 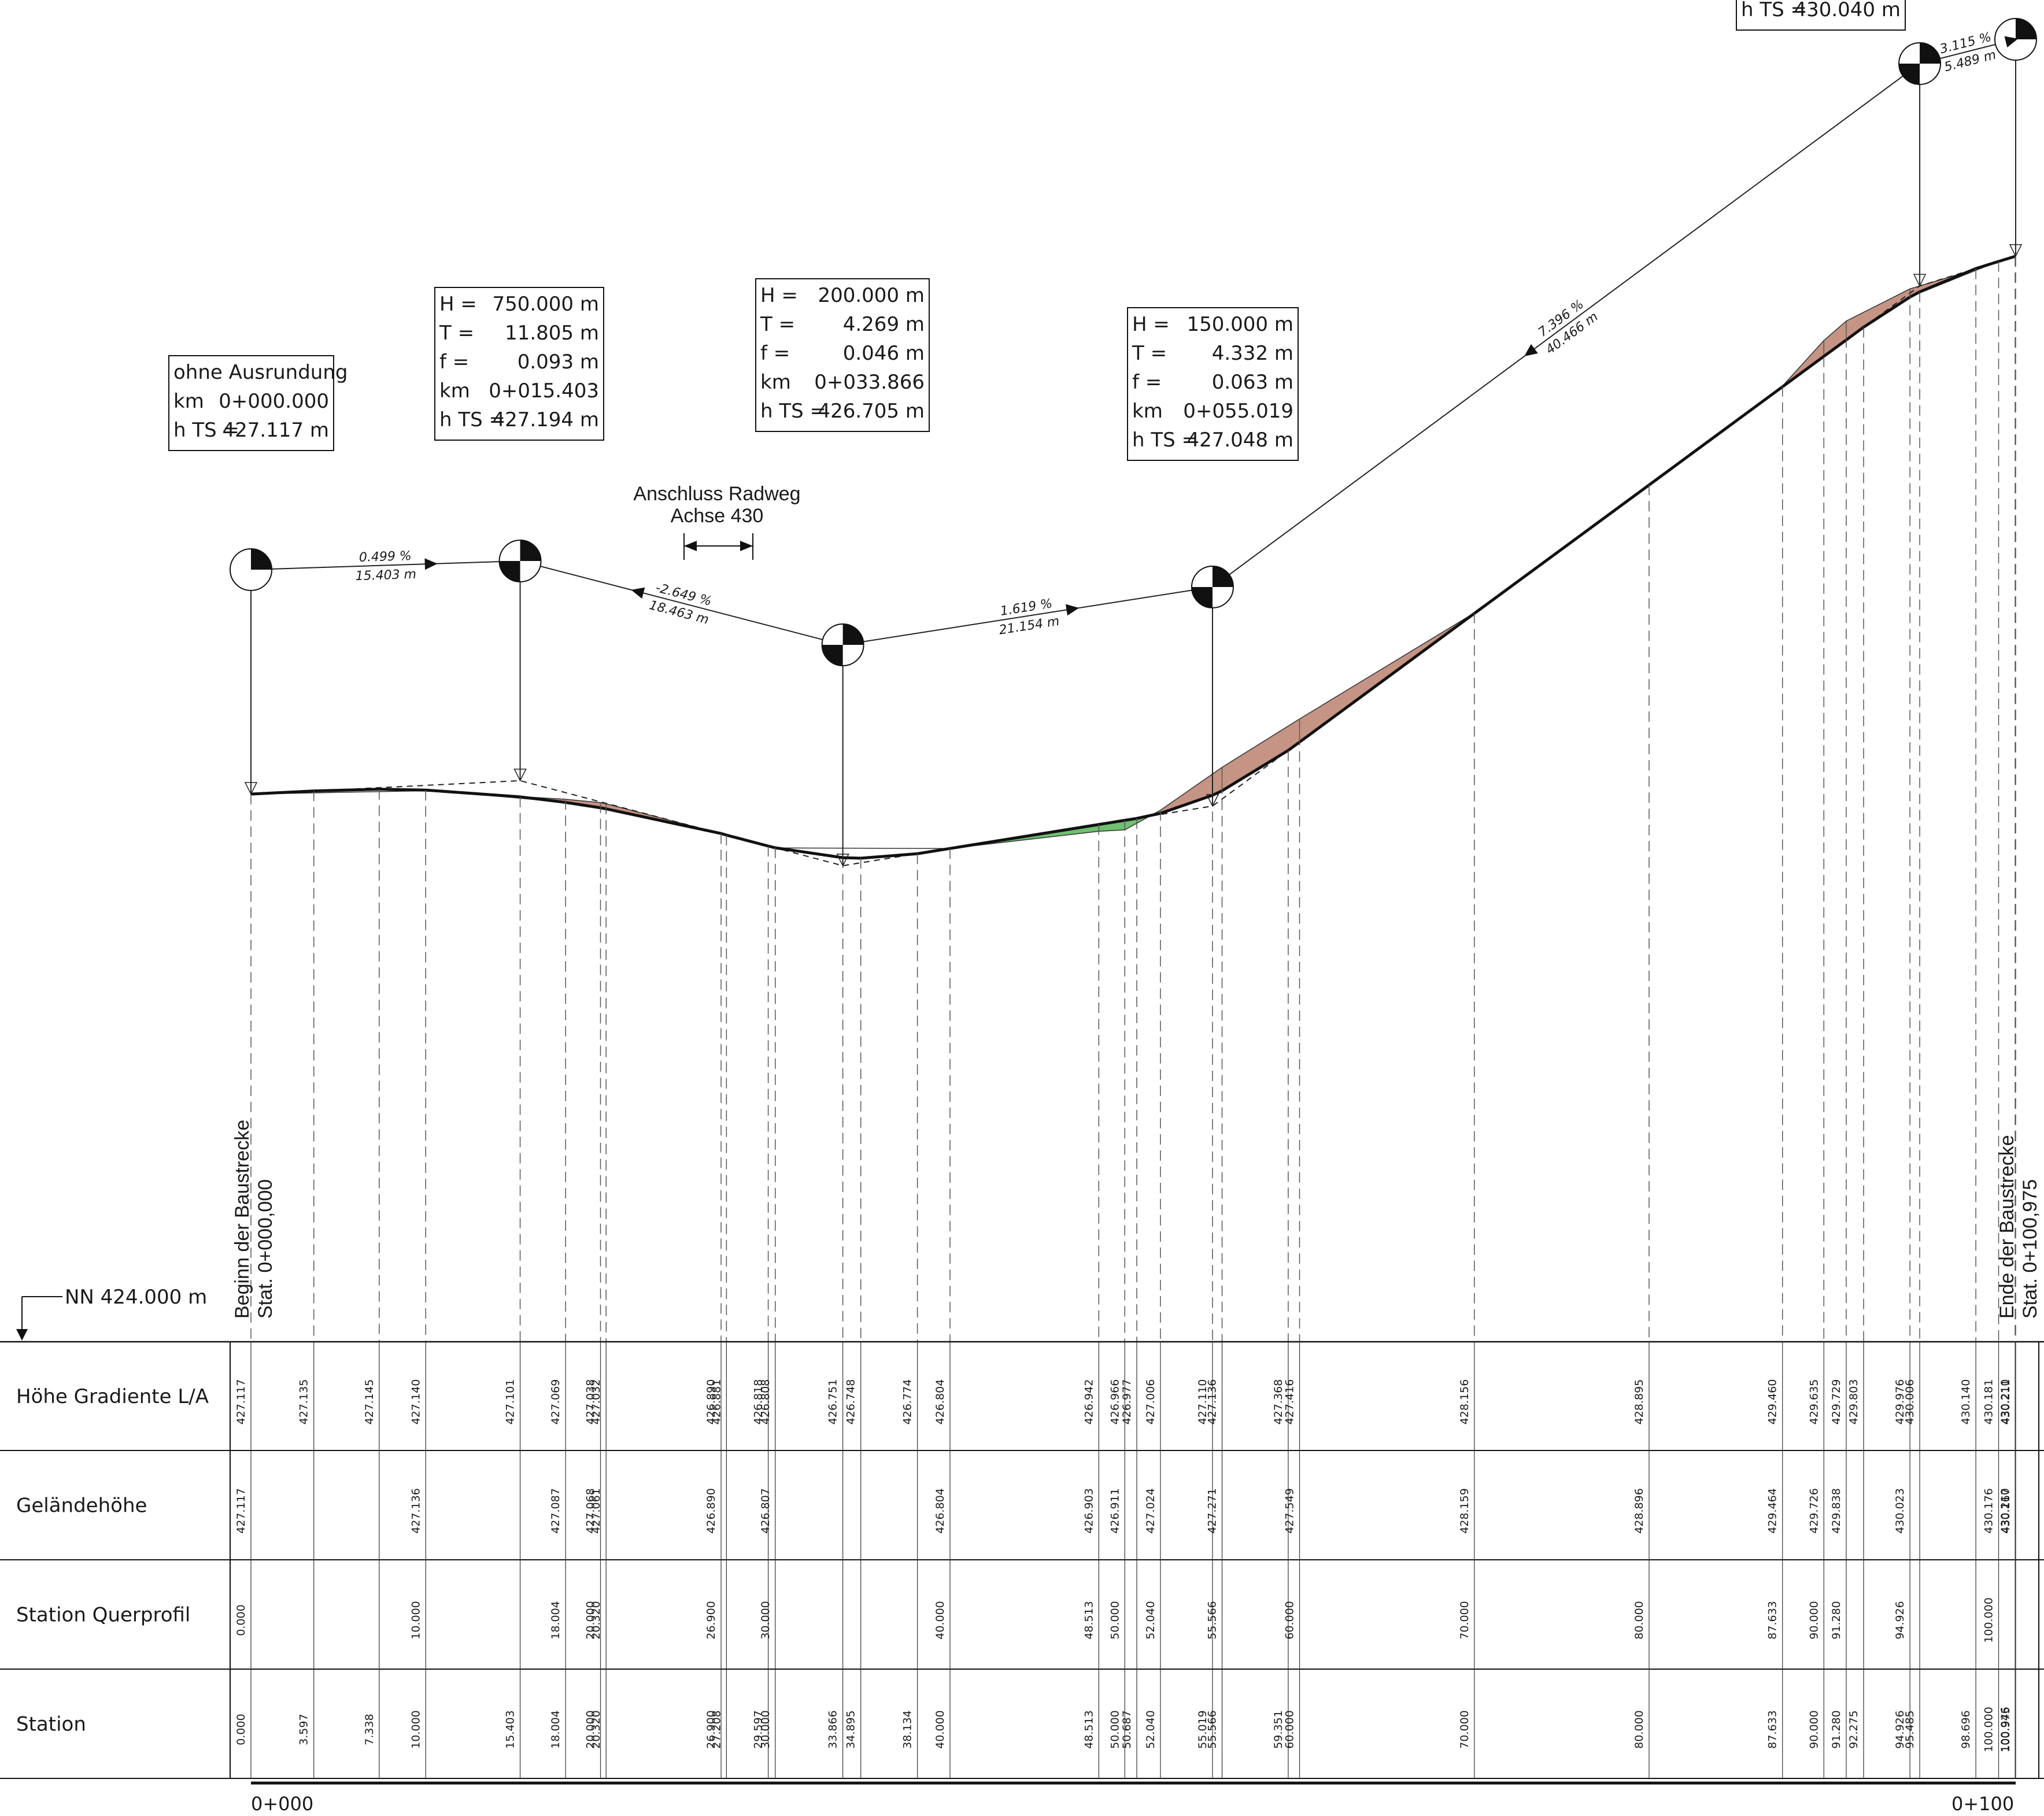 What do you see at coordinates (672, 604) in the screenshot?
I see `grade-annotation: -2.649 %18.463 m` at bounding box center [672, 604].